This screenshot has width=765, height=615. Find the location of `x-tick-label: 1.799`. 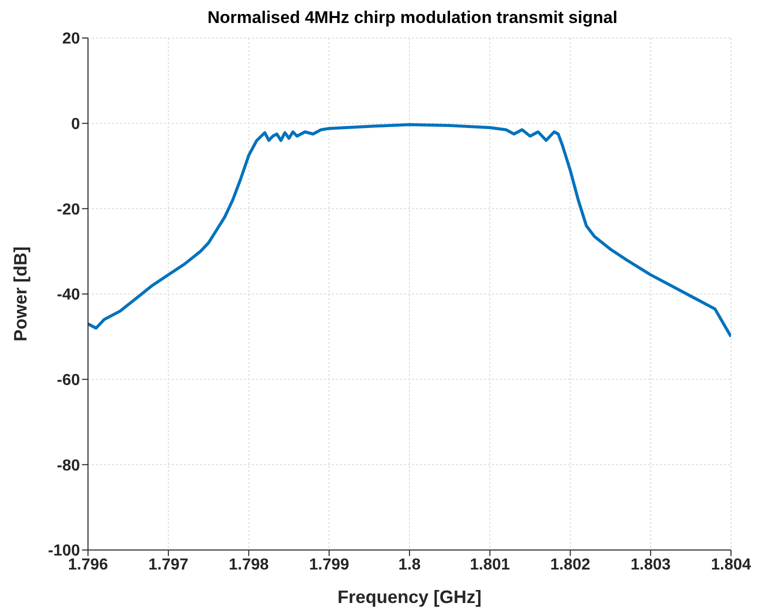

x-tick-label: 1.799 is located at coordinates (329, 565).